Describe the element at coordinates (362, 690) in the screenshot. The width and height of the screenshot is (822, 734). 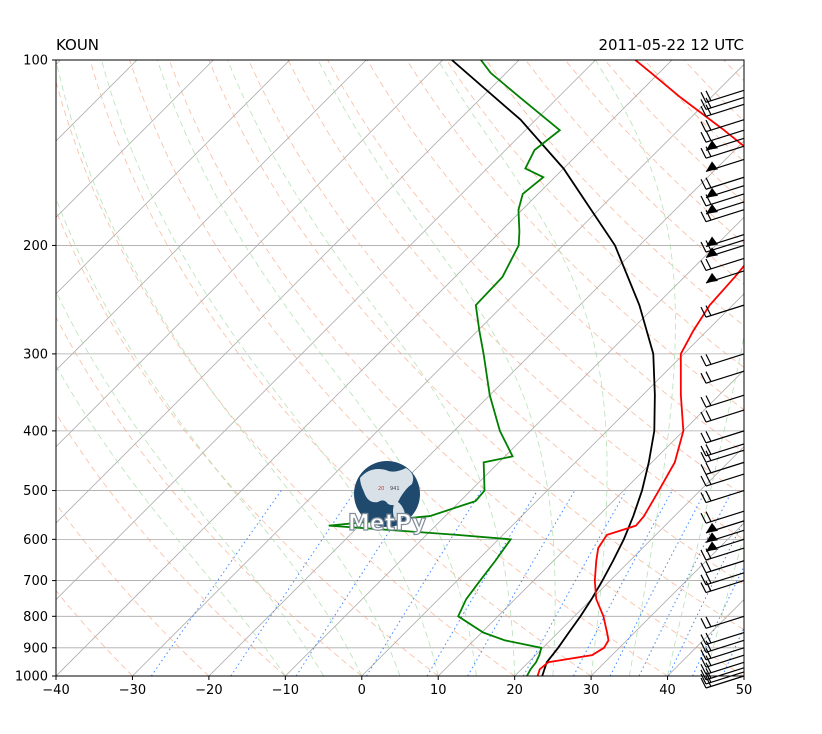
I see `x-tick-label: 0` at that location.